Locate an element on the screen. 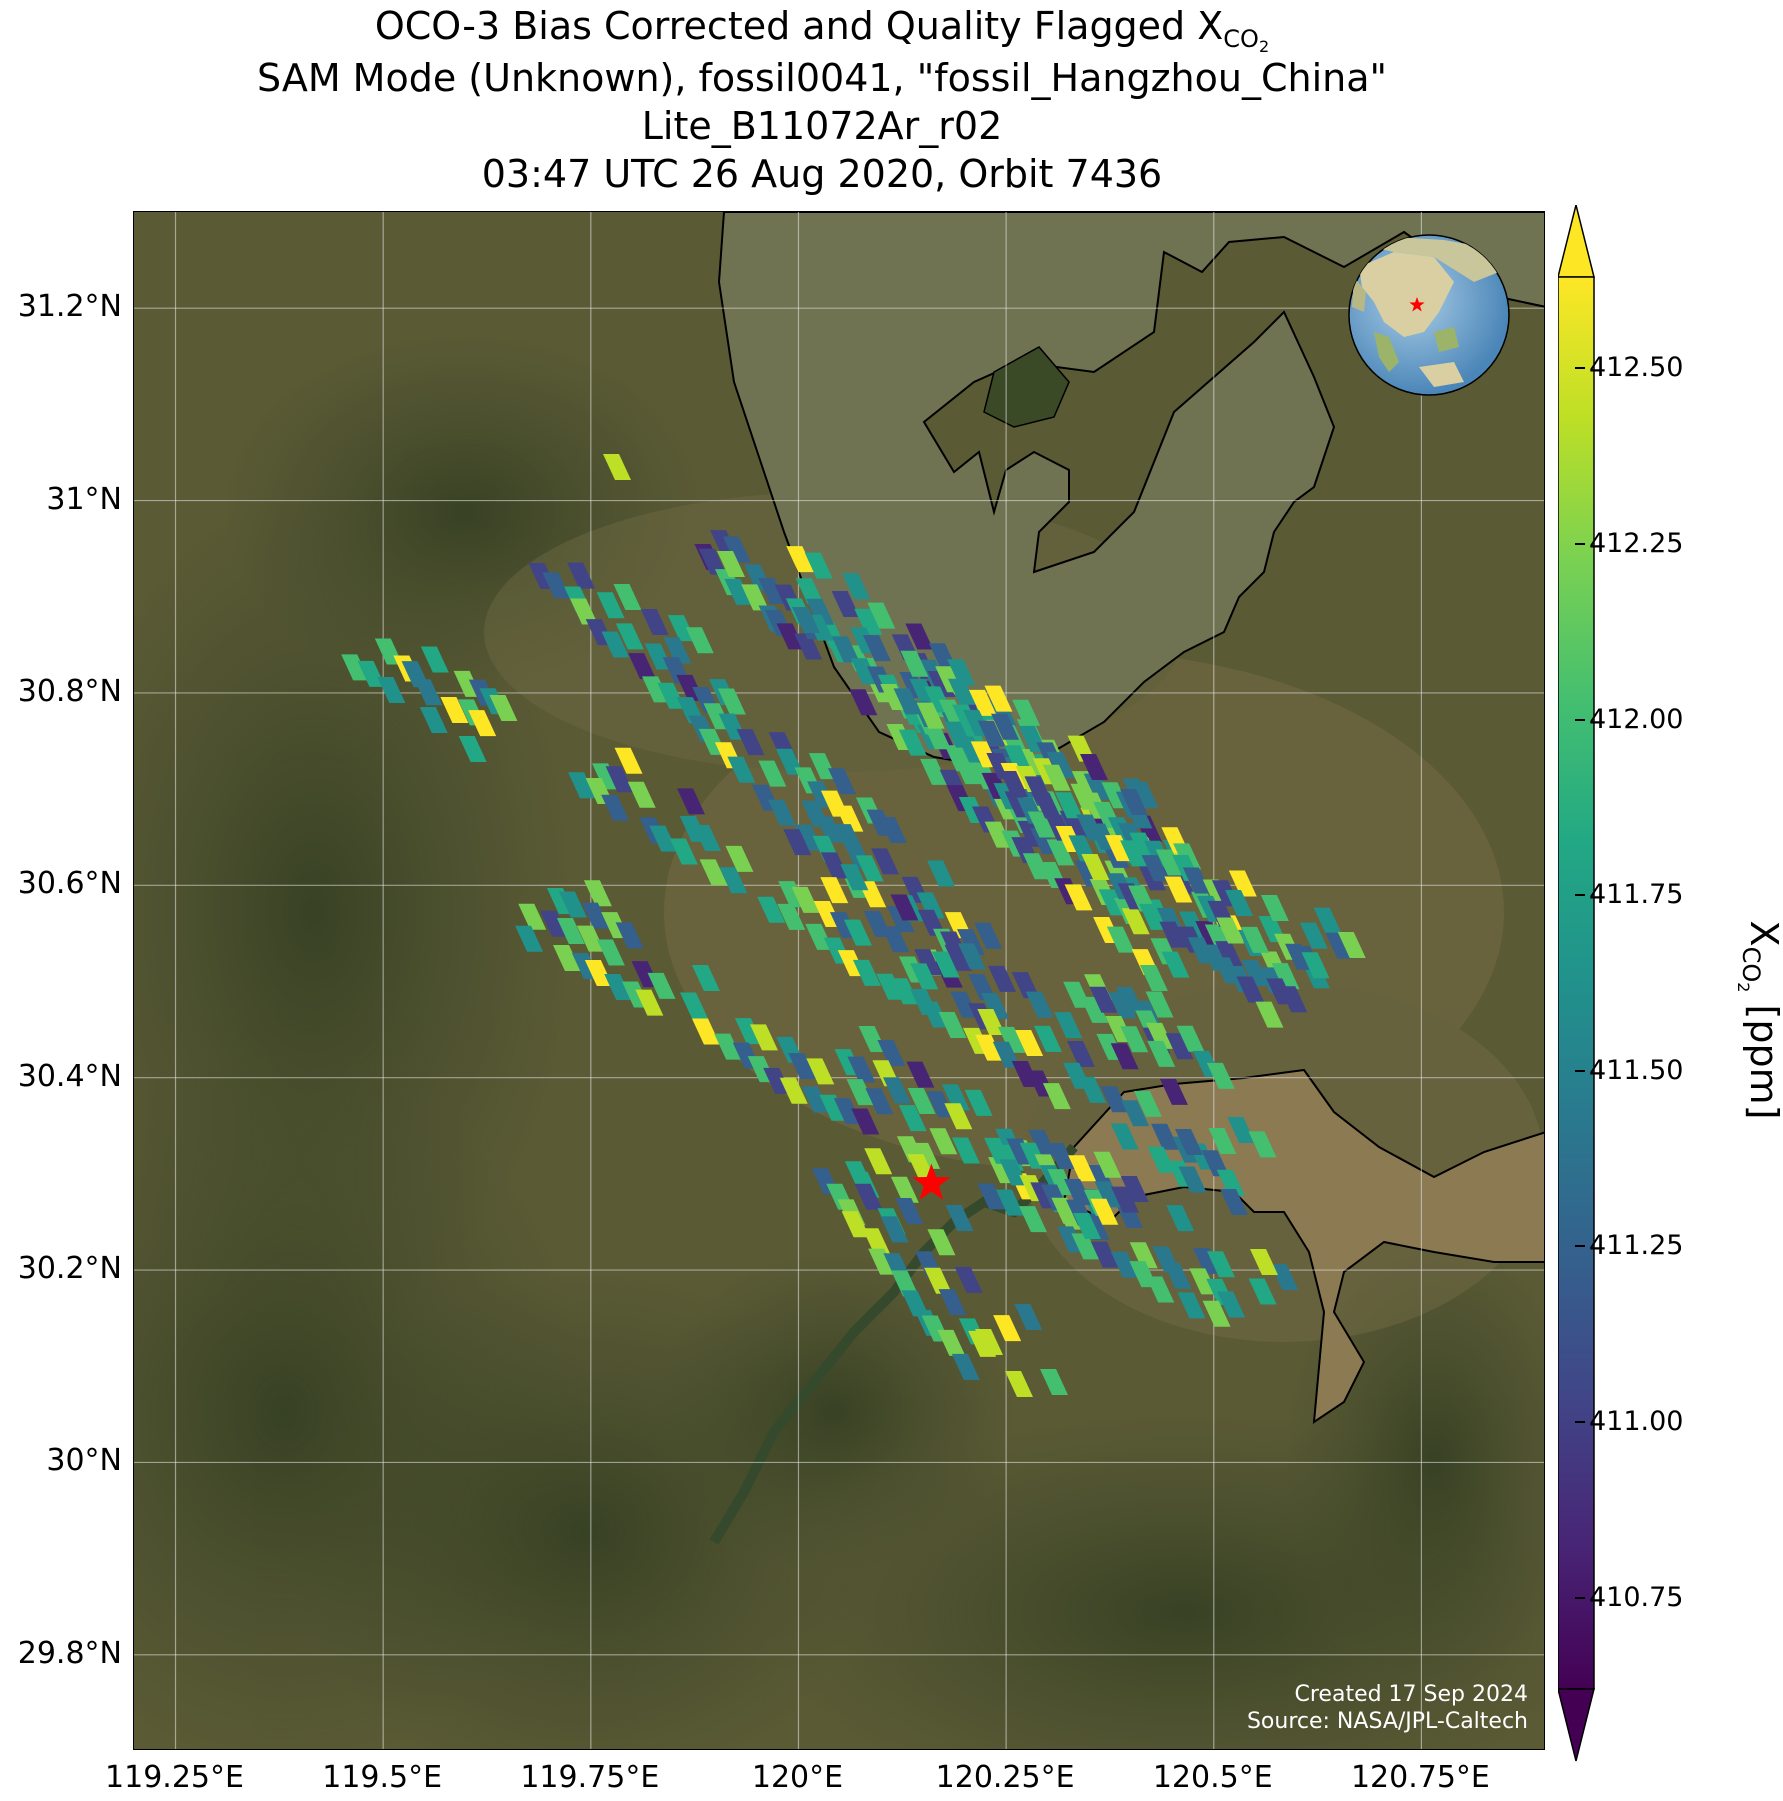 Image resolution: width=1783 pixels, height=1801 pixels. colorbar-tick-label: 412.25 is located at coordinates (1636, 543).